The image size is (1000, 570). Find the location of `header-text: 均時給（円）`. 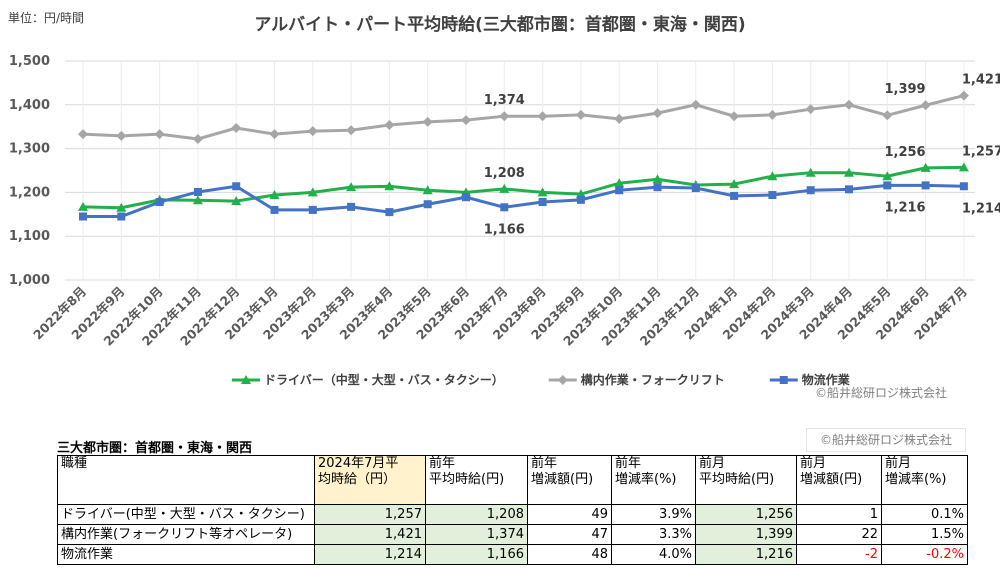

header-text: 均時給（円） is located at coordinates (357, 479).